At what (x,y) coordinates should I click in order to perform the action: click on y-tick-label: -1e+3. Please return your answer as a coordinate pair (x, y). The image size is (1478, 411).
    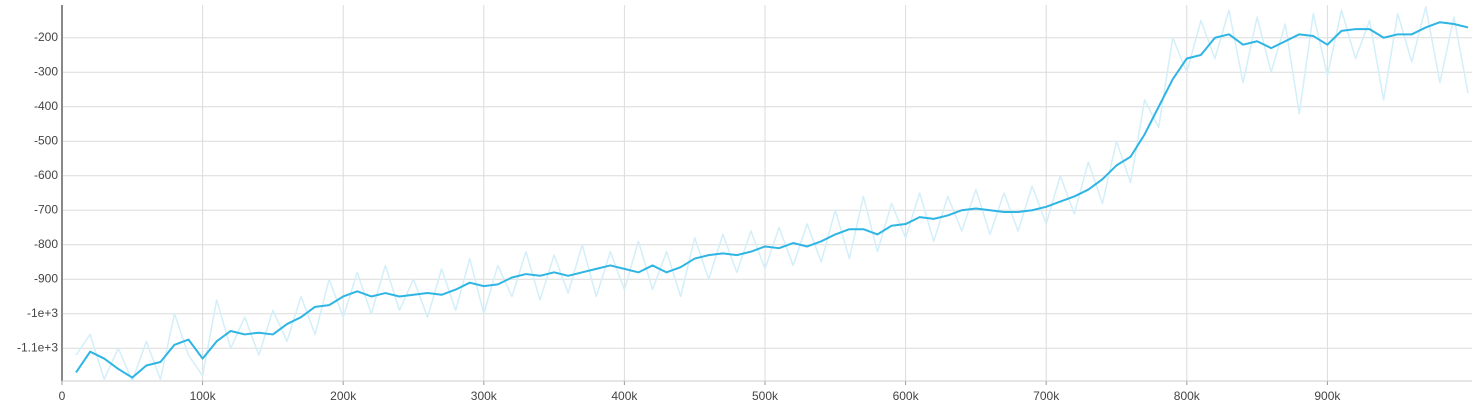
    Looking at the image, I should click on (42, 313).